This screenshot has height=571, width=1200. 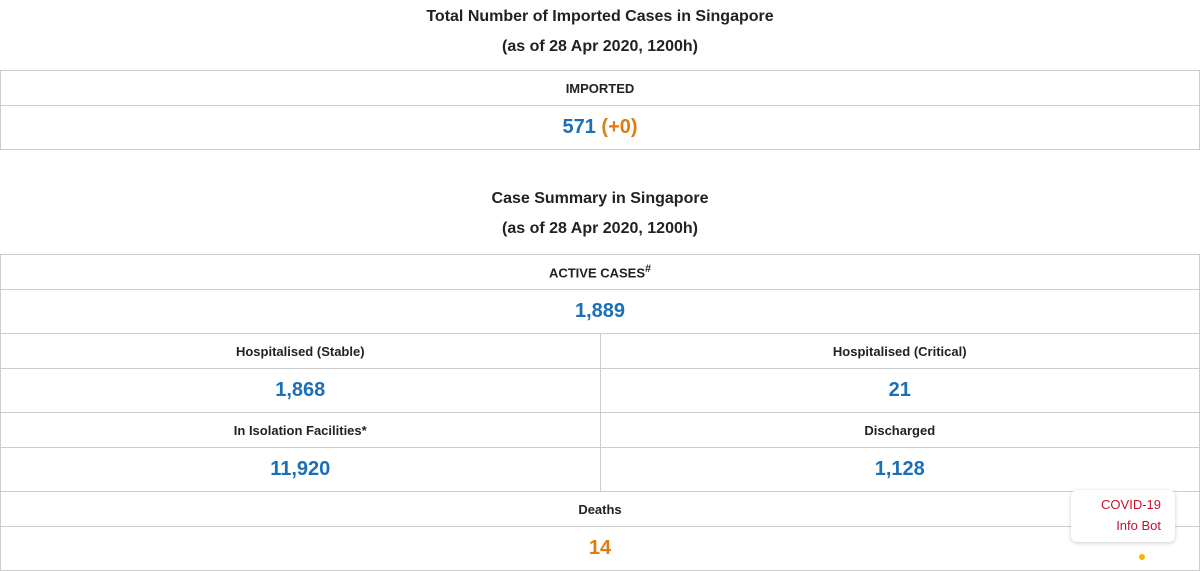 What do you see at coordinates (300, 469) in the screenshot?
I see `isolation-value: 11,920` at bounding box center [300, 469].